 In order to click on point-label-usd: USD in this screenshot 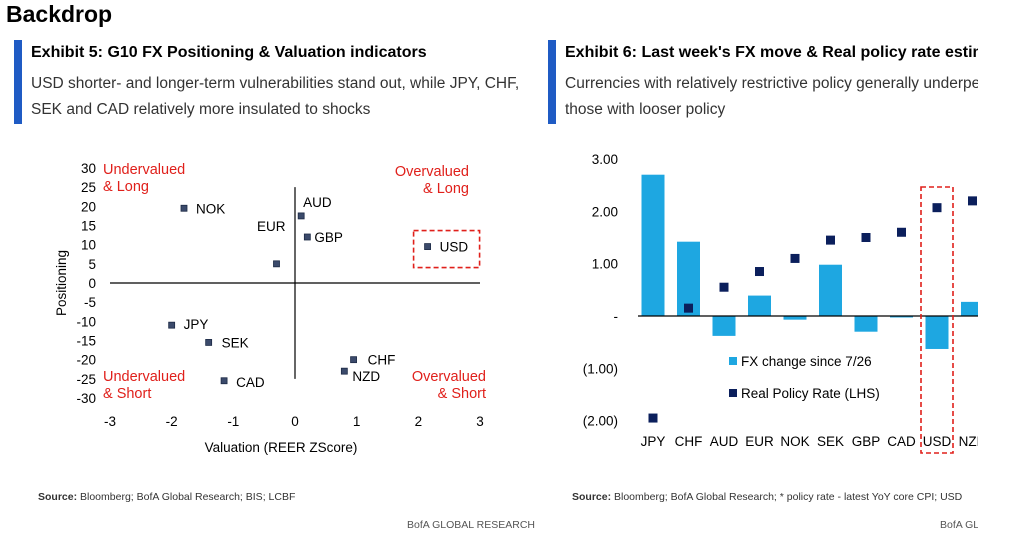, I will do `click(454, 247)`.